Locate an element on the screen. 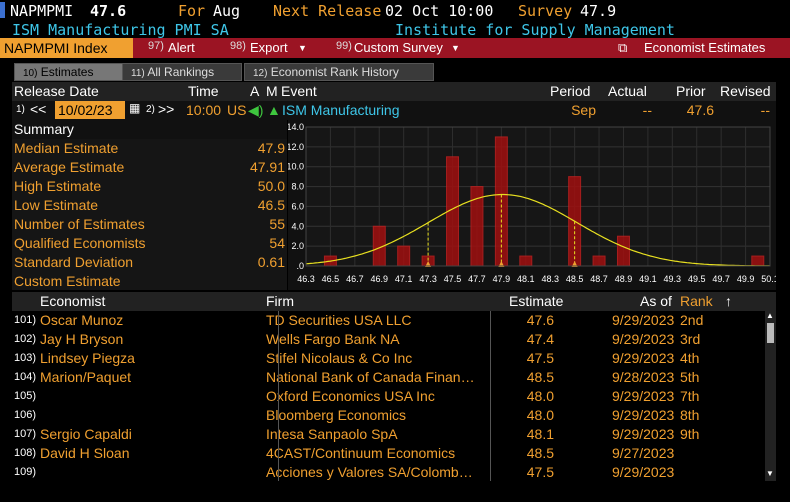 The image size is (790, 502). economist-name: Jay H Bryson is located at coordinates (82, 339).